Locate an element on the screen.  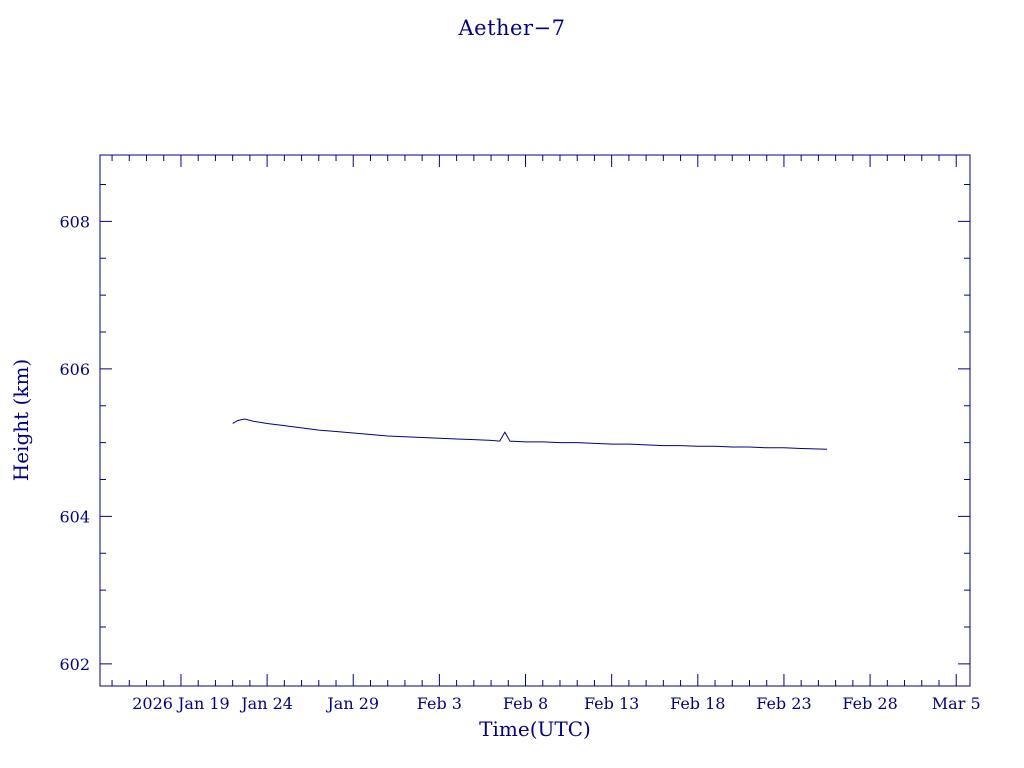
svg-text: 604 is located at coordinates (74, 516).